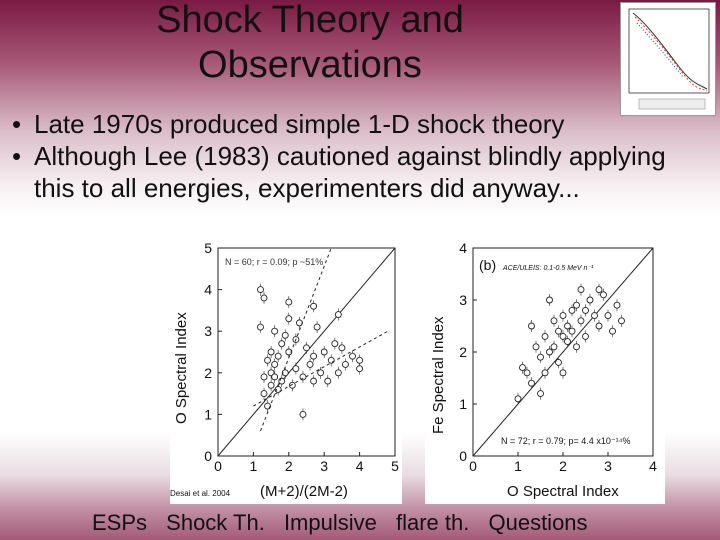 The image size is (720, 540). I want to click on nav-esps-link: ESPs, so click(120, 522).